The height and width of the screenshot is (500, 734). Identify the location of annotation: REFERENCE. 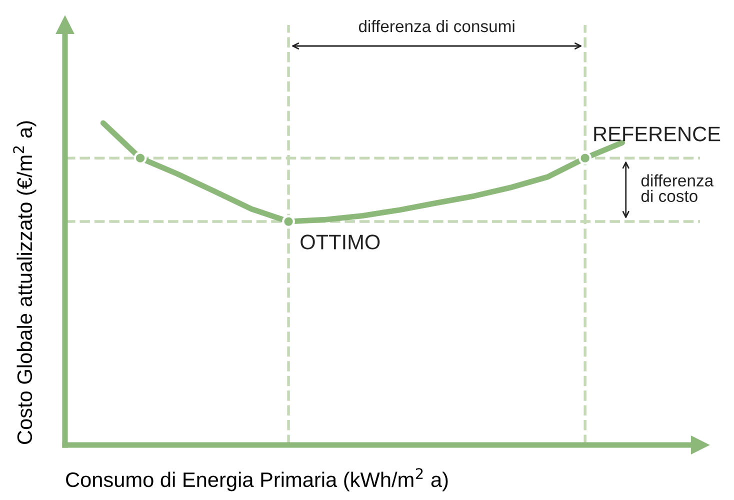
(657, 134).